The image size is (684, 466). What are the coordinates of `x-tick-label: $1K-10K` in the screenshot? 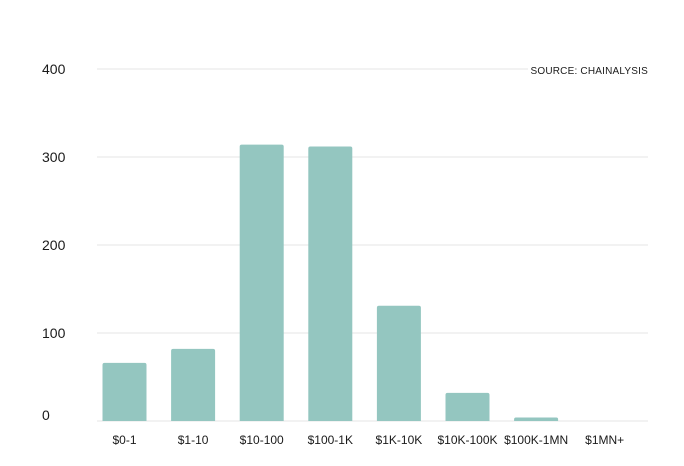 It's located at (399, 440).